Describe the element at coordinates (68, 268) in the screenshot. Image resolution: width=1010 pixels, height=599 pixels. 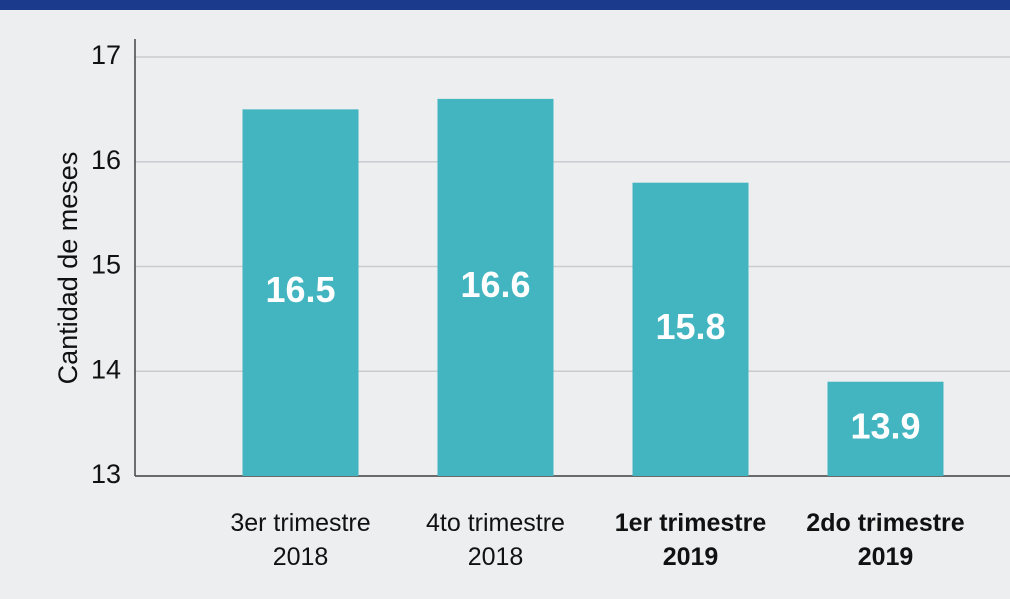
I see `y-axis-label: Cantidad de meses` at that location.